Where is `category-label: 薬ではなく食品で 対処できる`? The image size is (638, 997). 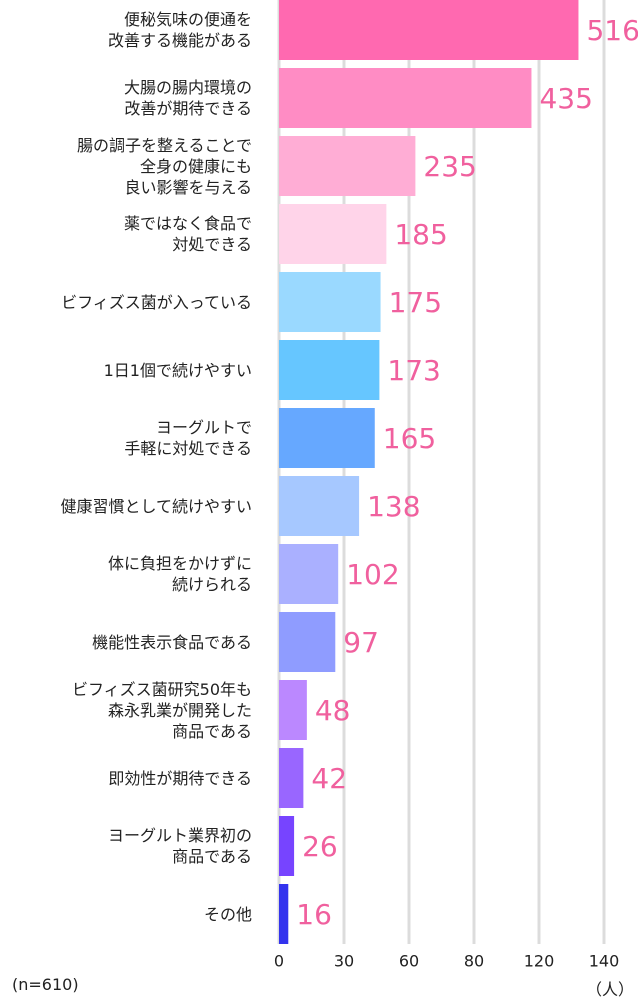
category-label: 薬ではなく食品で 対処できる is located at coordinates (187, 234).